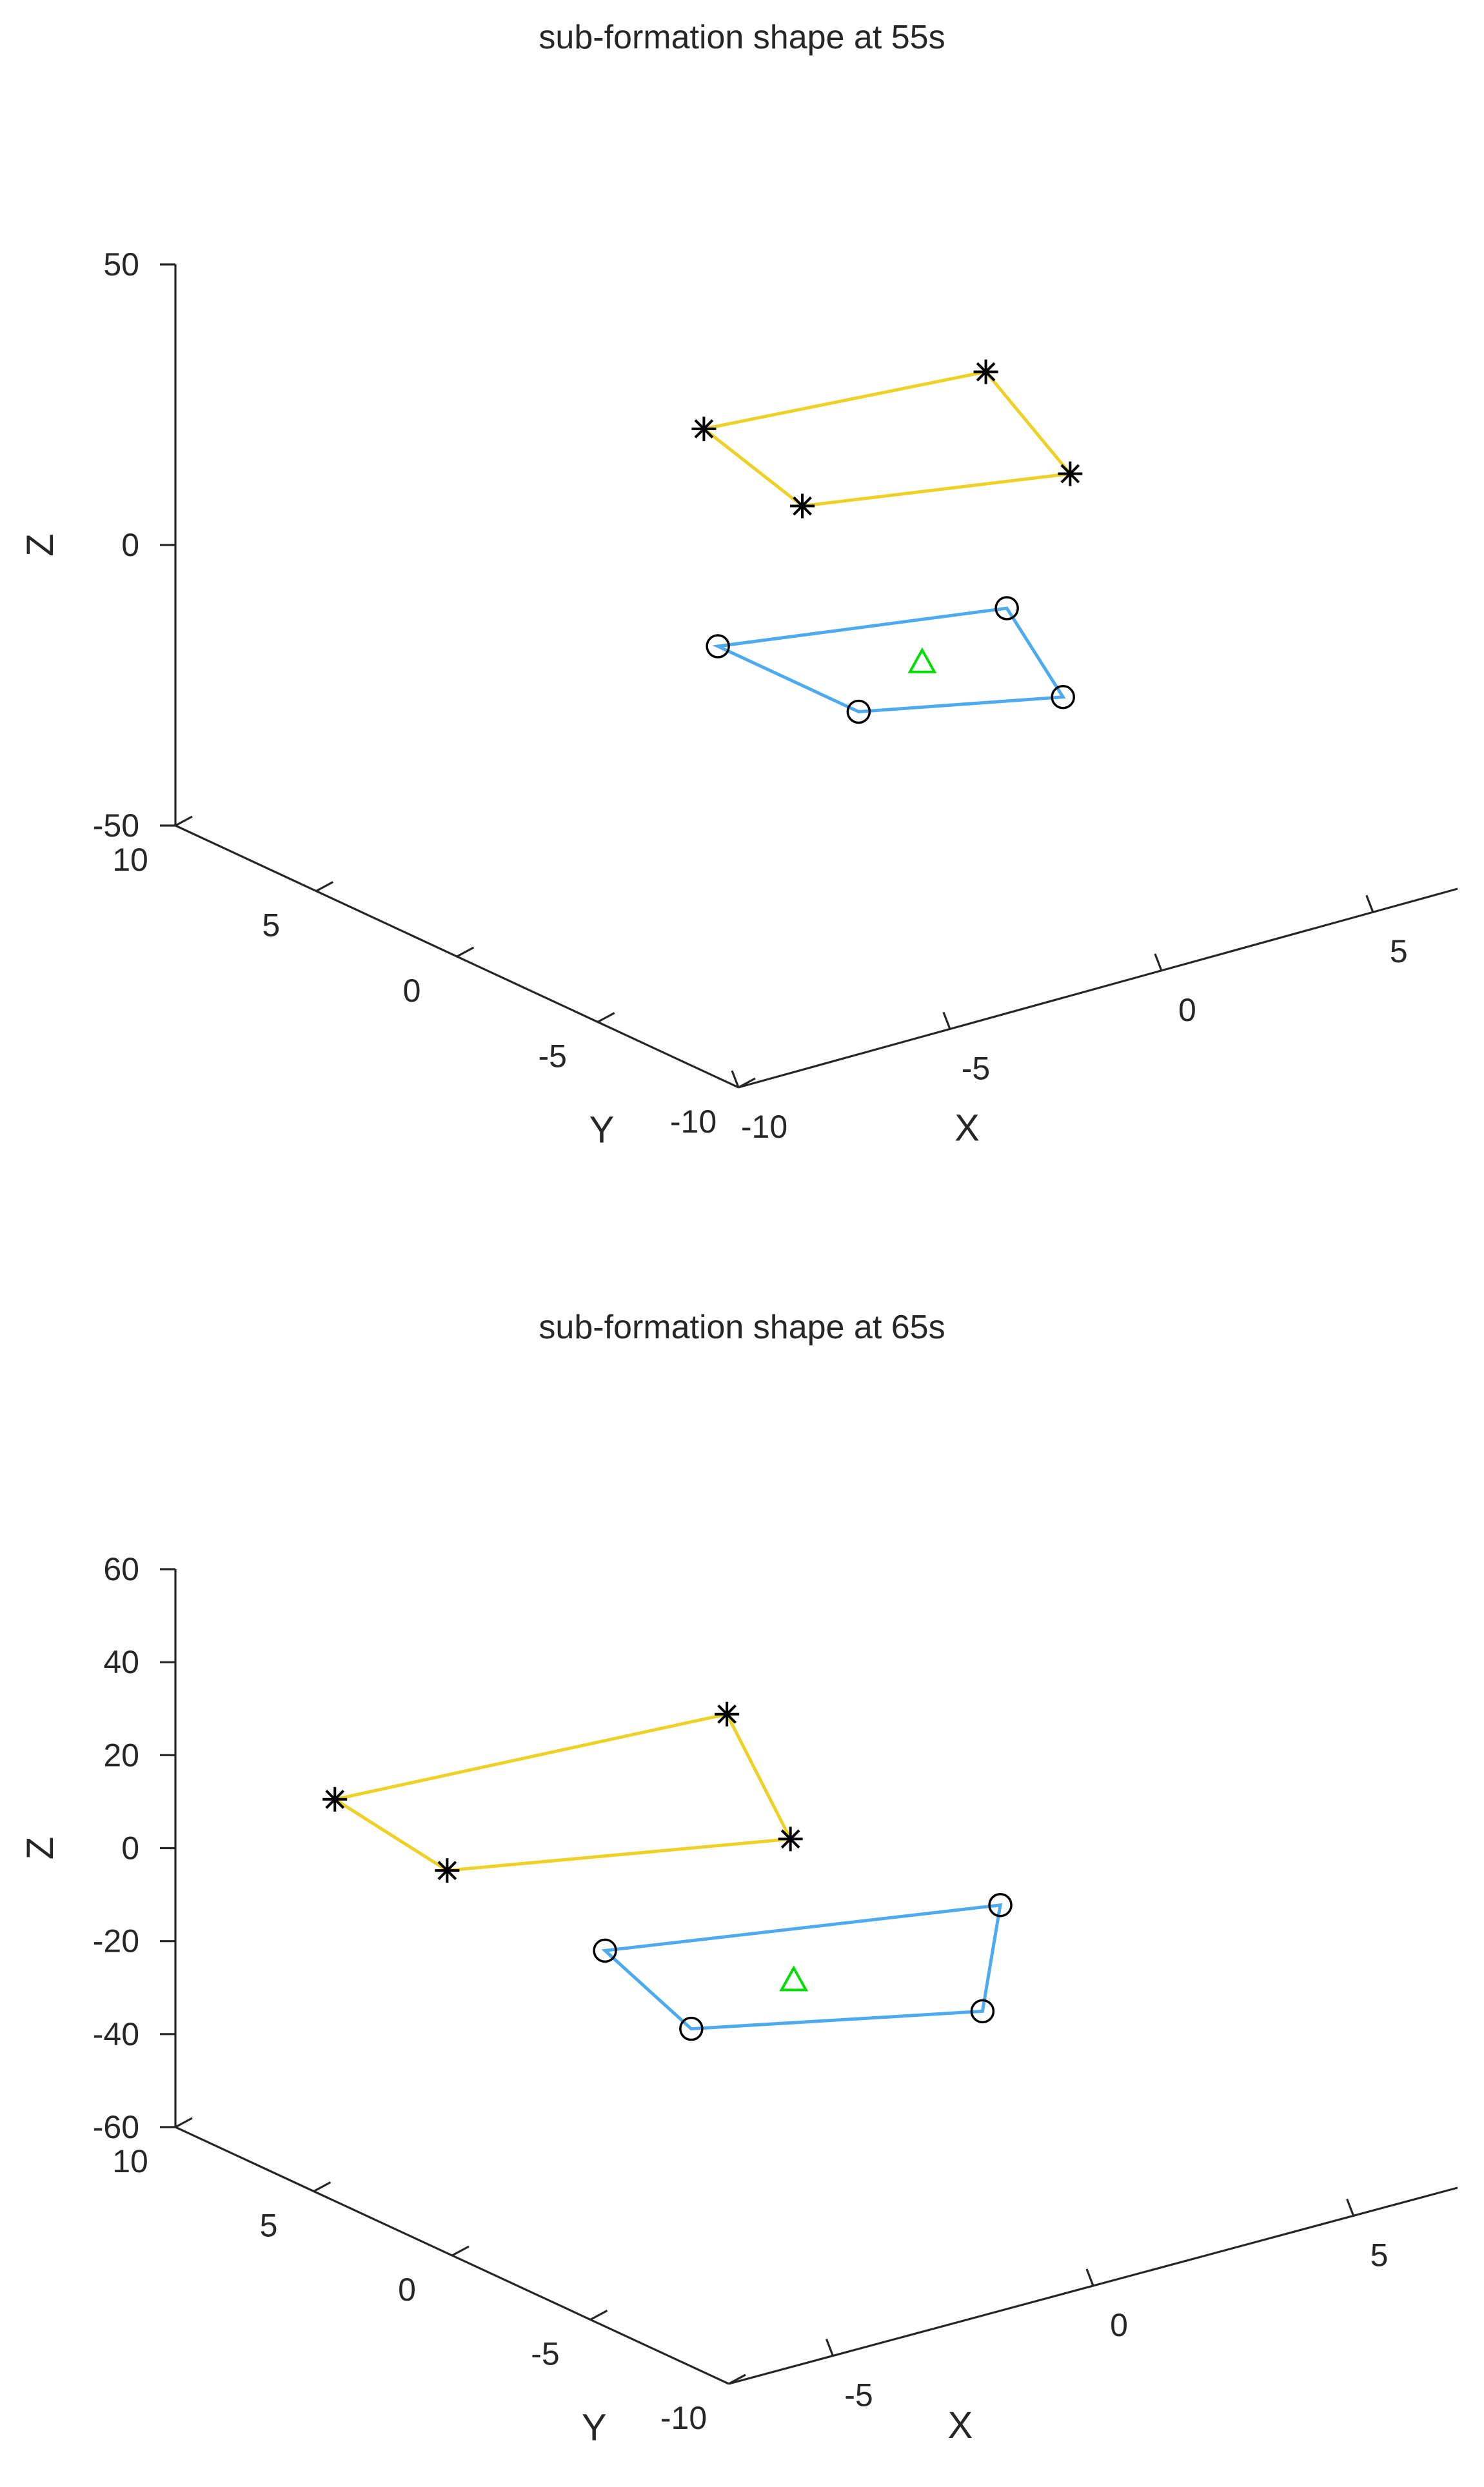 This screenshot has width=1484, height=2487. Describe the element at coordinates (121, 1662) in the screenshot. I see `z-tick-label: 40` at that location.